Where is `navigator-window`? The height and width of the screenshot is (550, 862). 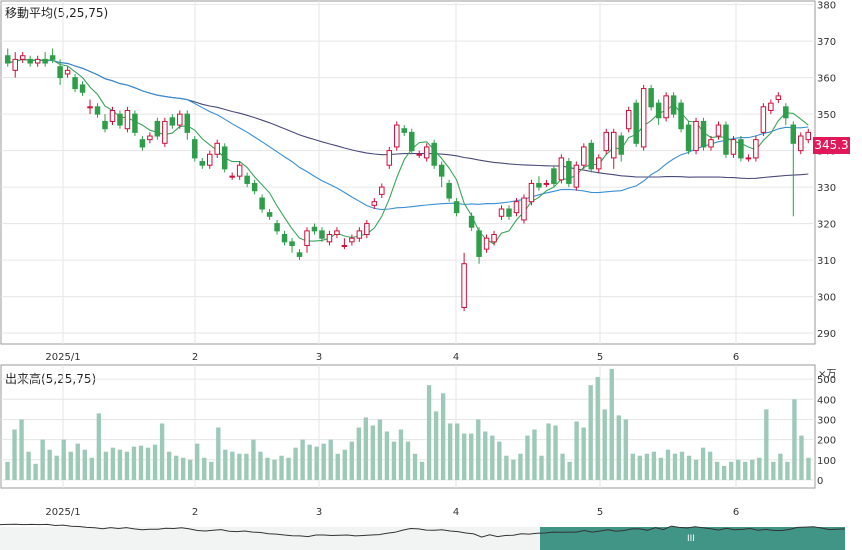 navigator-window is located at coordinates (692, 538).